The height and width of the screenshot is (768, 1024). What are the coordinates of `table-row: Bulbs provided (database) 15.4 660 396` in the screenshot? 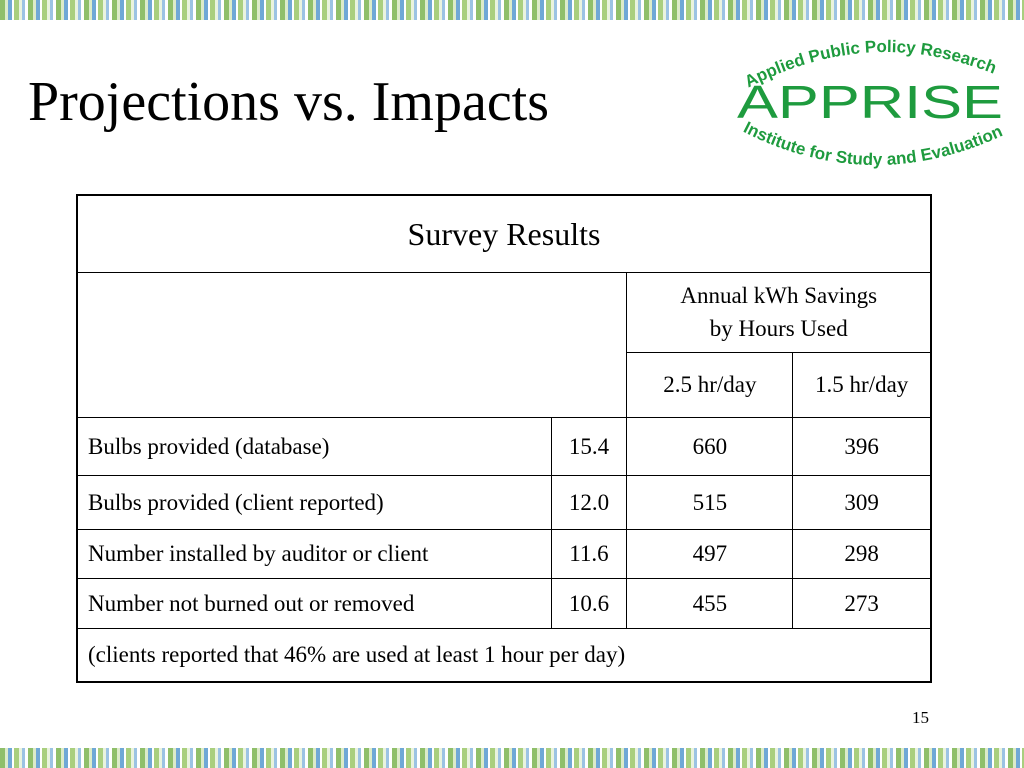 It's located at (504, 446).